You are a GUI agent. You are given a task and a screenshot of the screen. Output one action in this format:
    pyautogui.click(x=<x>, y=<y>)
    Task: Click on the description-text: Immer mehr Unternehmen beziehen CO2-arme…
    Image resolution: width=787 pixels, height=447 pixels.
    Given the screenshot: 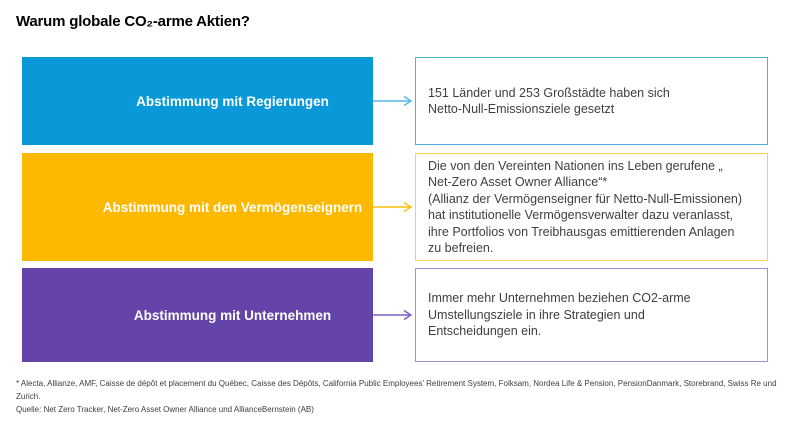 What is the action you would take?
    pyautogui.click(x=559, y=315)
    